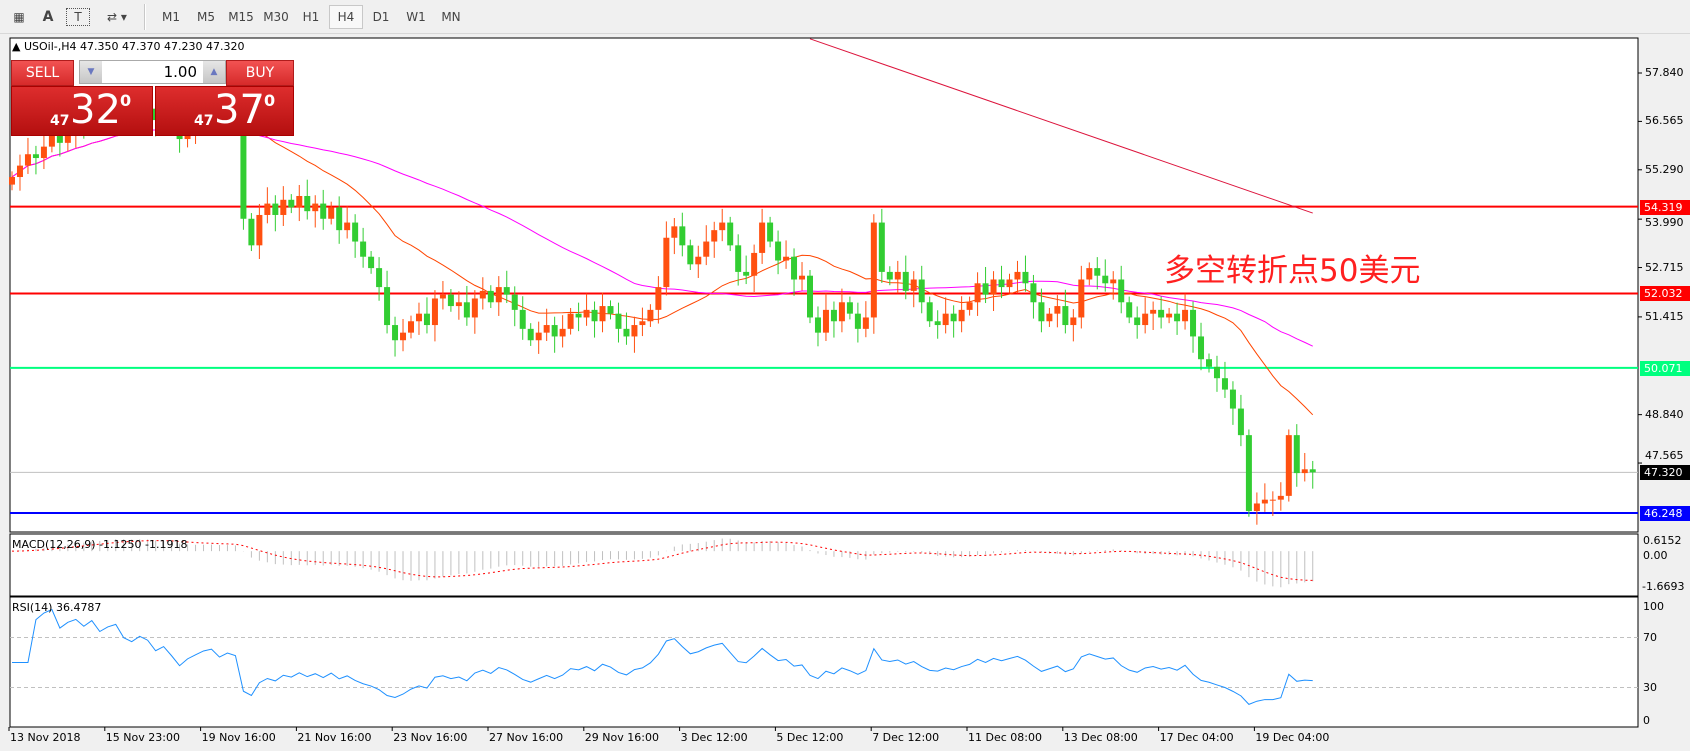  I want to click on text-label-icon: T, so click(78, 17).